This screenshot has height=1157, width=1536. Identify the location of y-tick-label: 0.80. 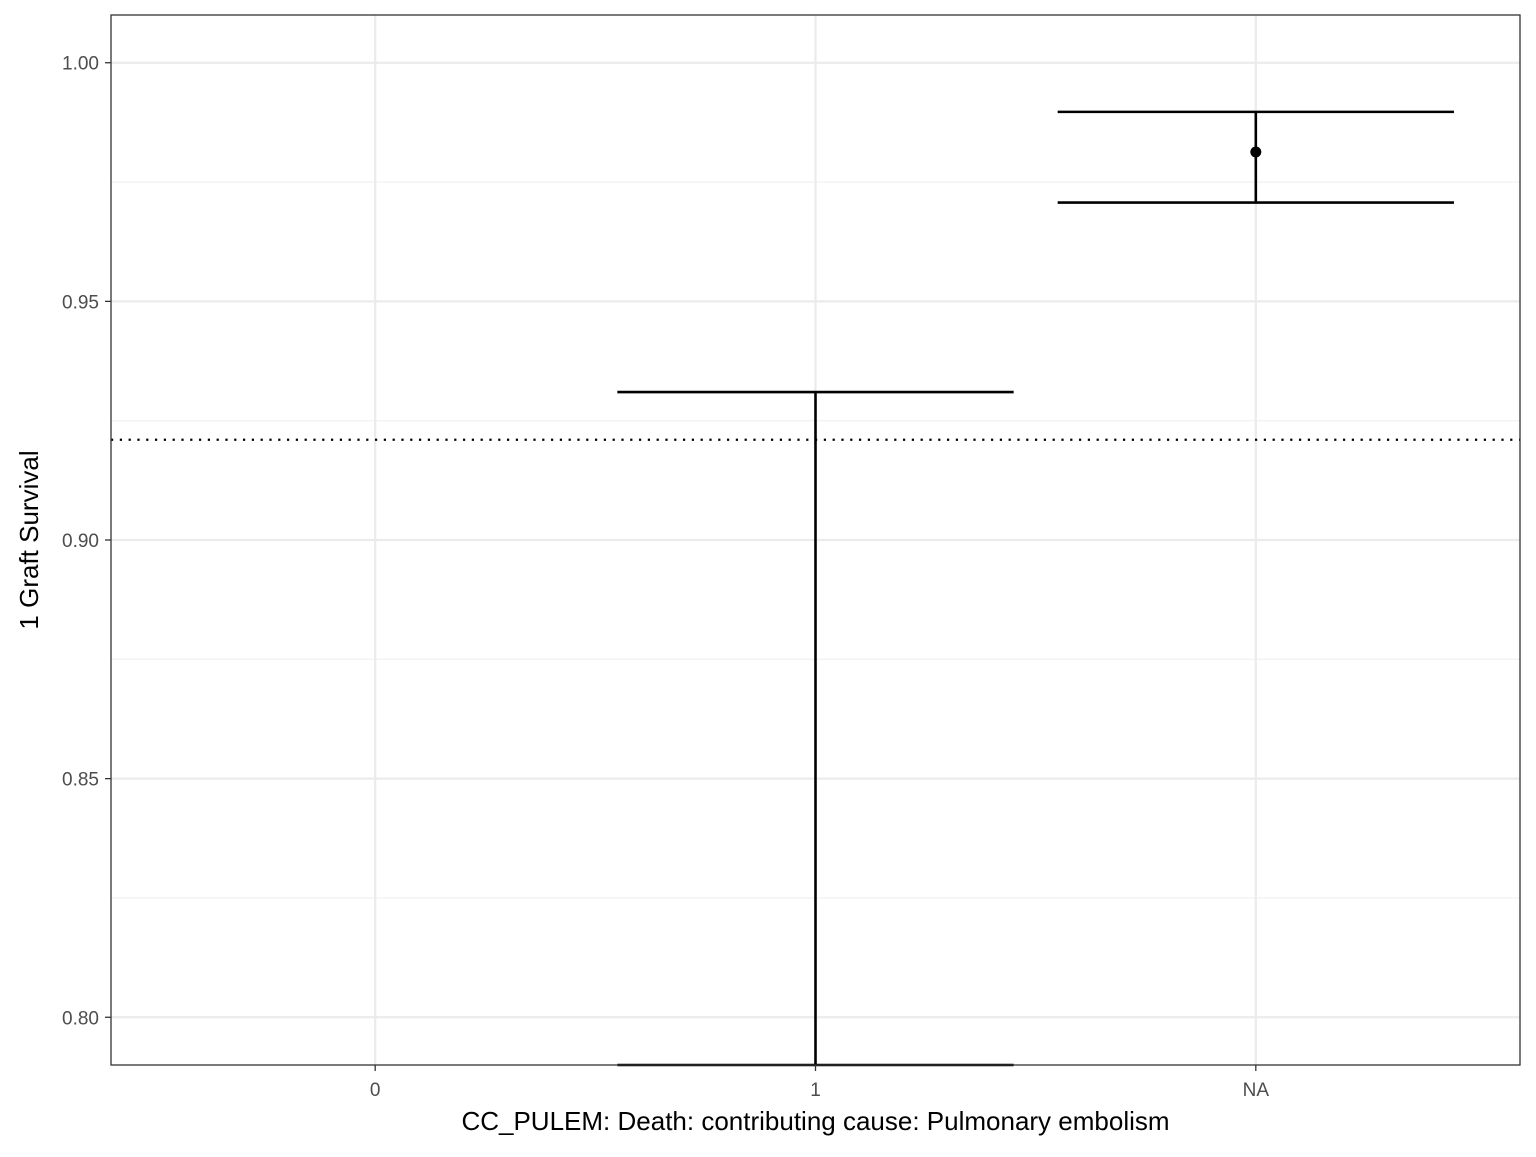
(80, 1018).